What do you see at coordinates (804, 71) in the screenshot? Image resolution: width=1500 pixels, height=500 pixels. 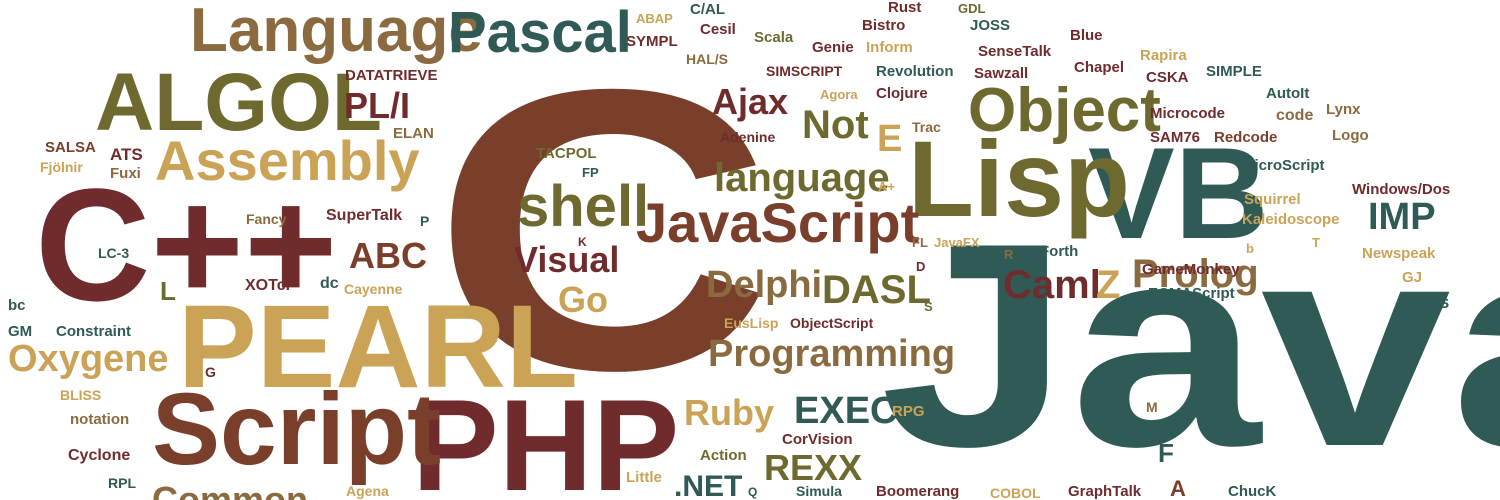 I see `word-91: SIMSCRIPT` at bounding box center [804, 71].